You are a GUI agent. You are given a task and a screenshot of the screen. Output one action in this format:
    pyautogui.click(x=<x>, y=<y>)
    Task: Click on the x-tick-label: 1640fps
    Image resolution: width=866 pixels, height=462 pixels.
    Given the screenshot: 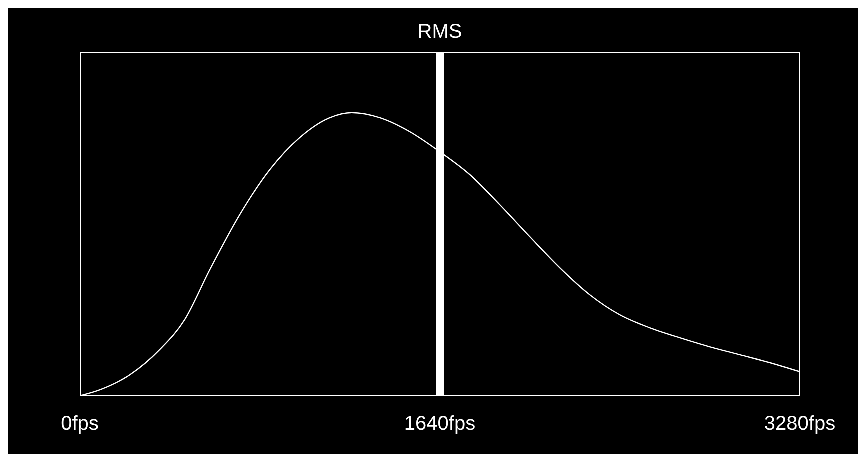 What is the action you would take?
    pyautogui.click(x=440, y=424)
    